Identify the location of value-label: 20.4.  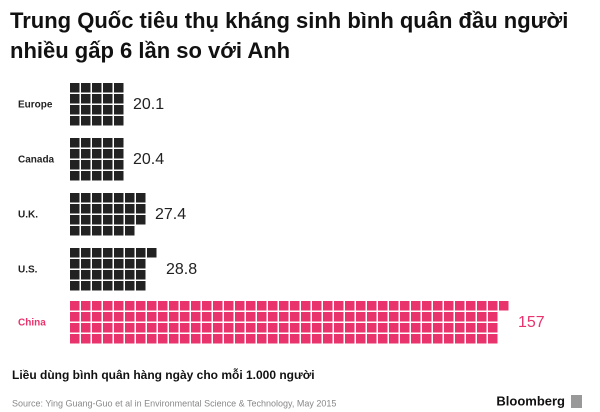
(148, 159).